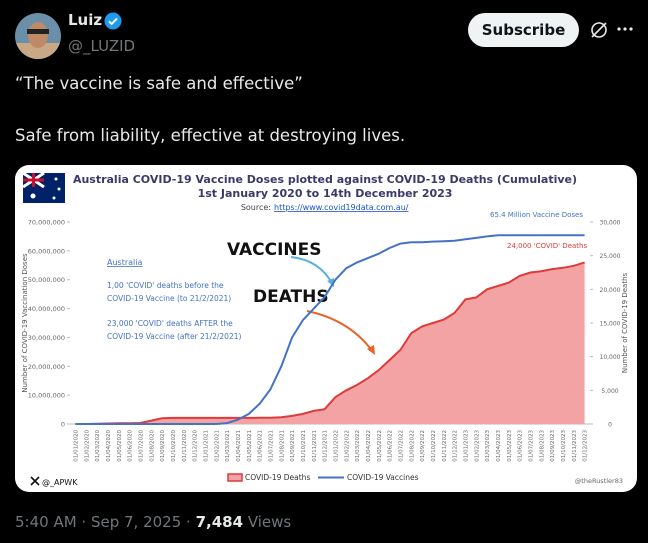  Describe the element at coordinates (109, 446) in the screenshot. I see `x-tick-label: 01/04/2020` at that location.